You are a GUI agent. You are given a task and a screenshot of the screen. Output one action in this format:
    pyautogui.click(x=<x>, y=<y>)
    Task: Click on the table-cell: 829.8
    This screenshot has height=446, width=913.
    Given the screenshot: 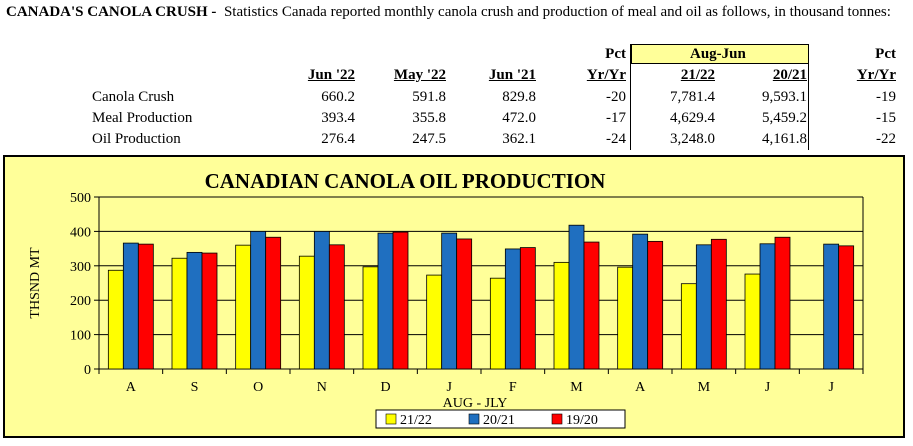 What is the action you would take?
    pyautogui.click(x=519, y=97)
    